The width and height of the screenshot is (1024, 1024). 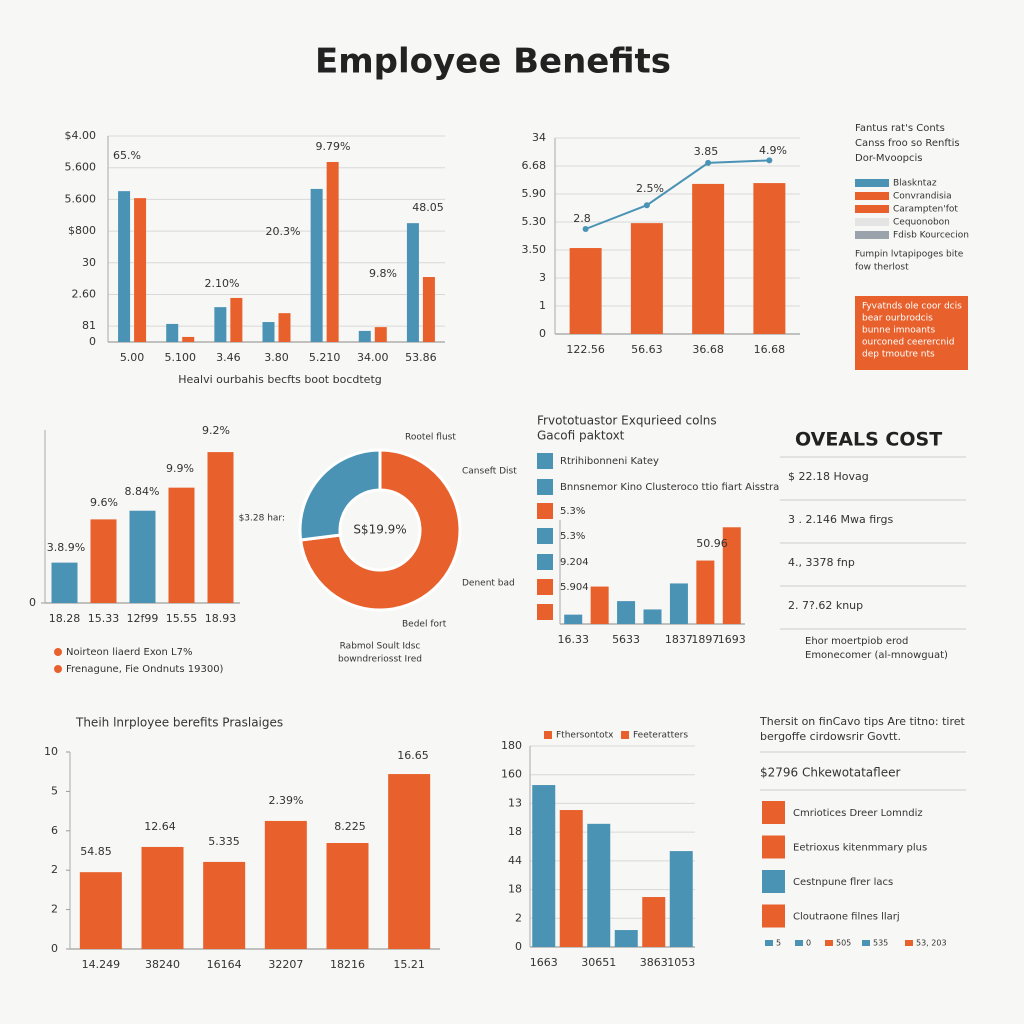 What do you see at coordinates (585, 736) in the screenshot?
I see `legend-label: Fthersontotx` at bounding box center [585, 736].